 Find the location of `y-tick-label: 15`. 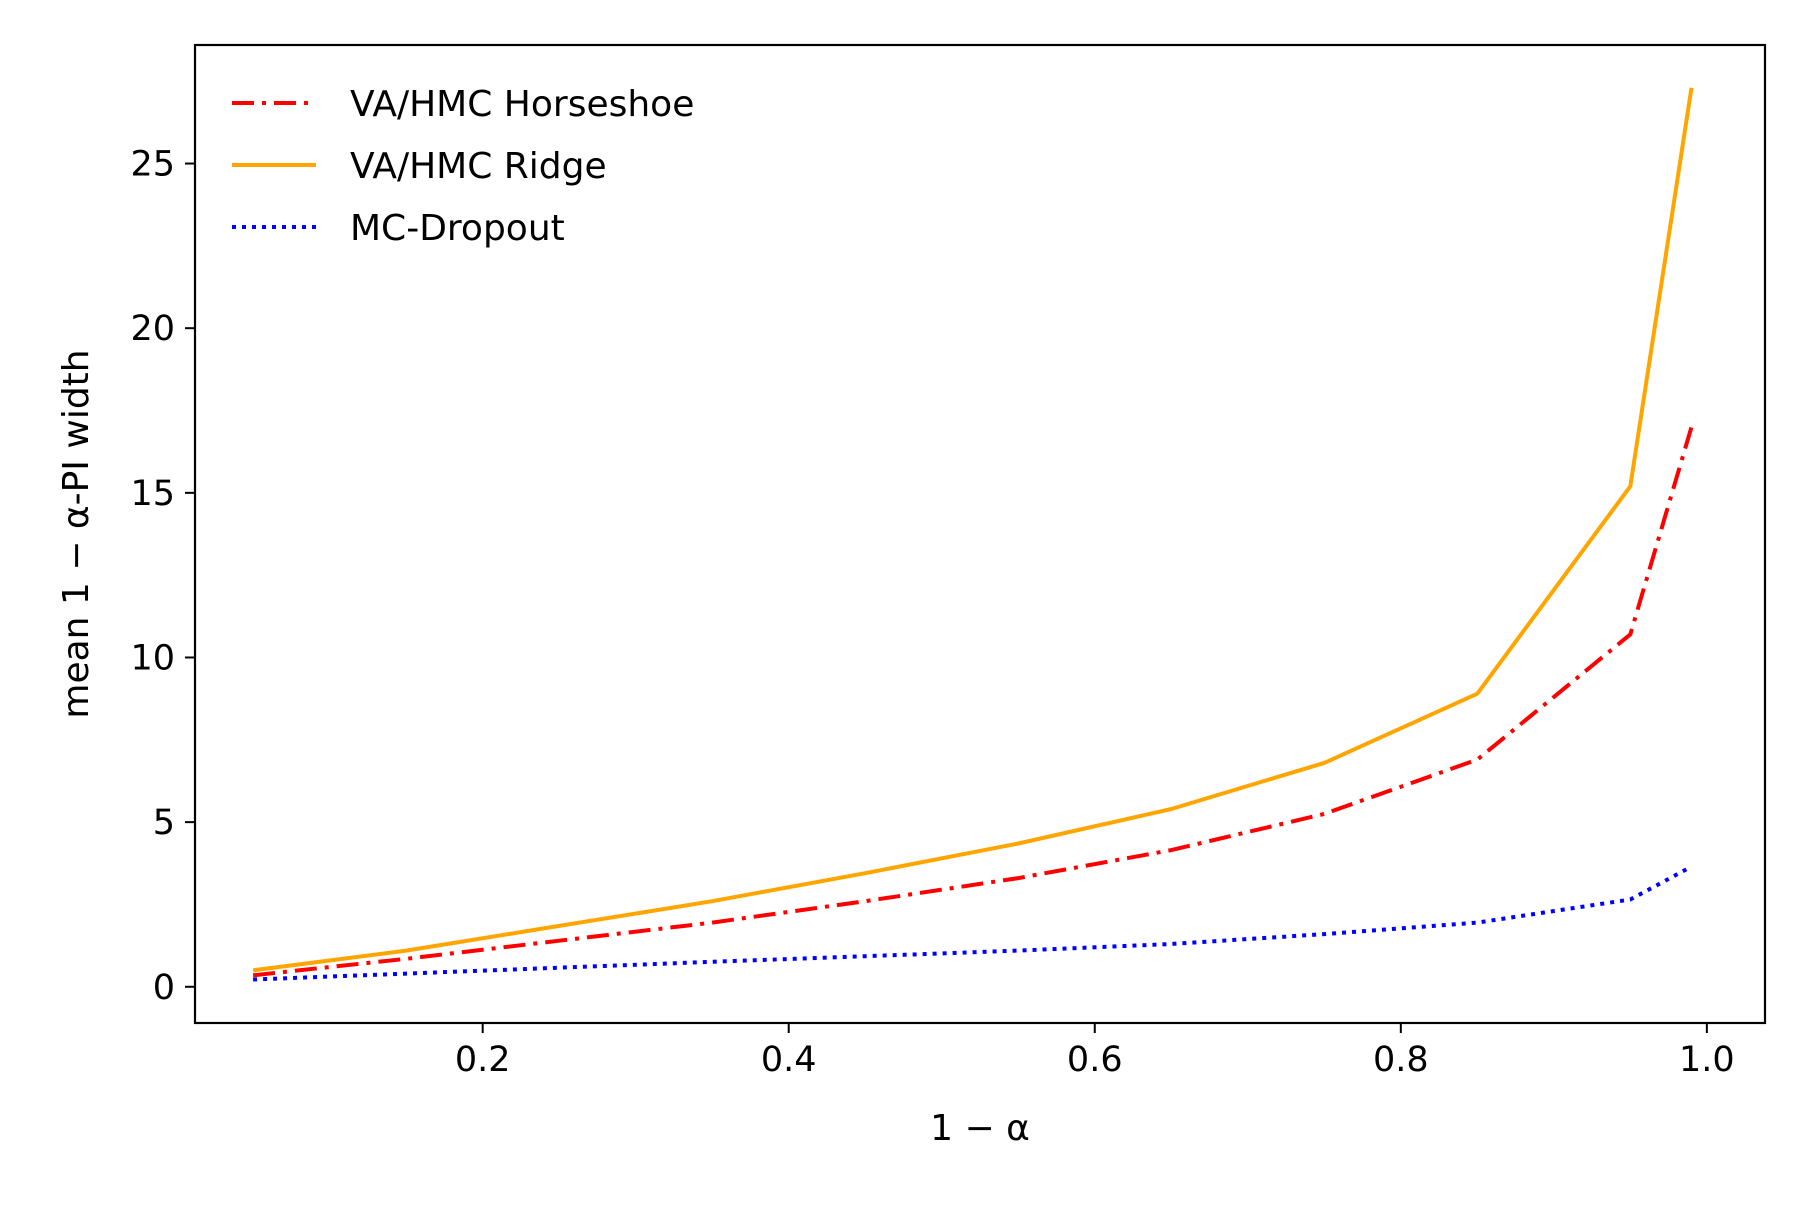

y-tick-label: 15 is located at coordinates (152, 494).